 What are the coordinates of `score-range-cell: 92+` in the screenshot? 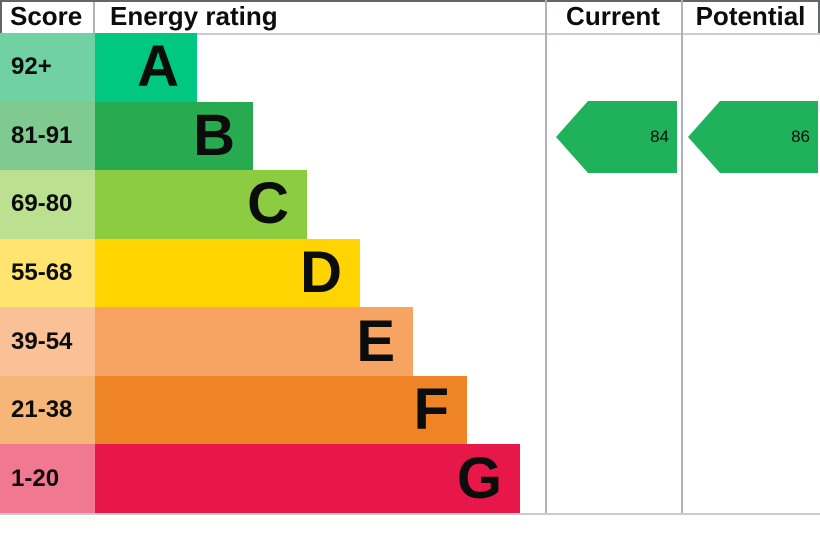 It's located at (47, 67).